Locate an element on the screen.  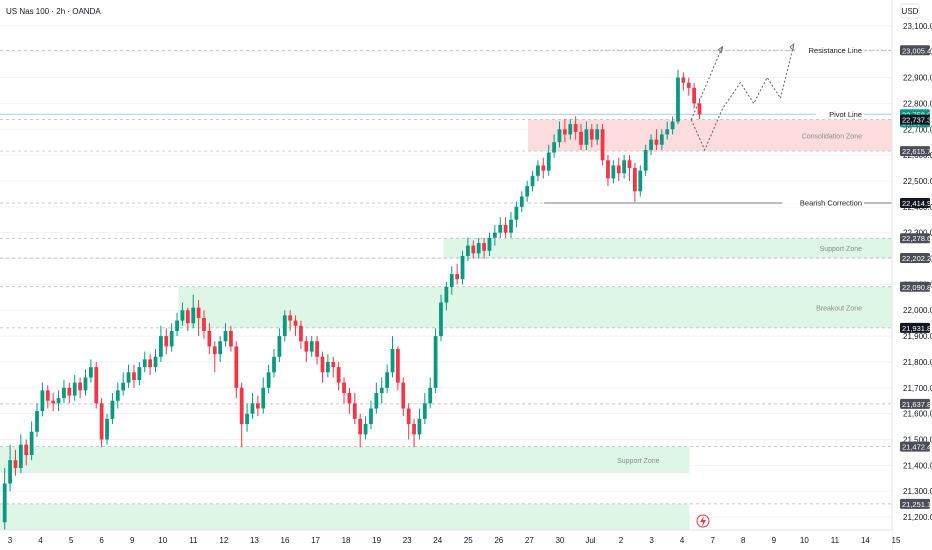
x-tick-label: 14 is located at coordinates (865, 540).